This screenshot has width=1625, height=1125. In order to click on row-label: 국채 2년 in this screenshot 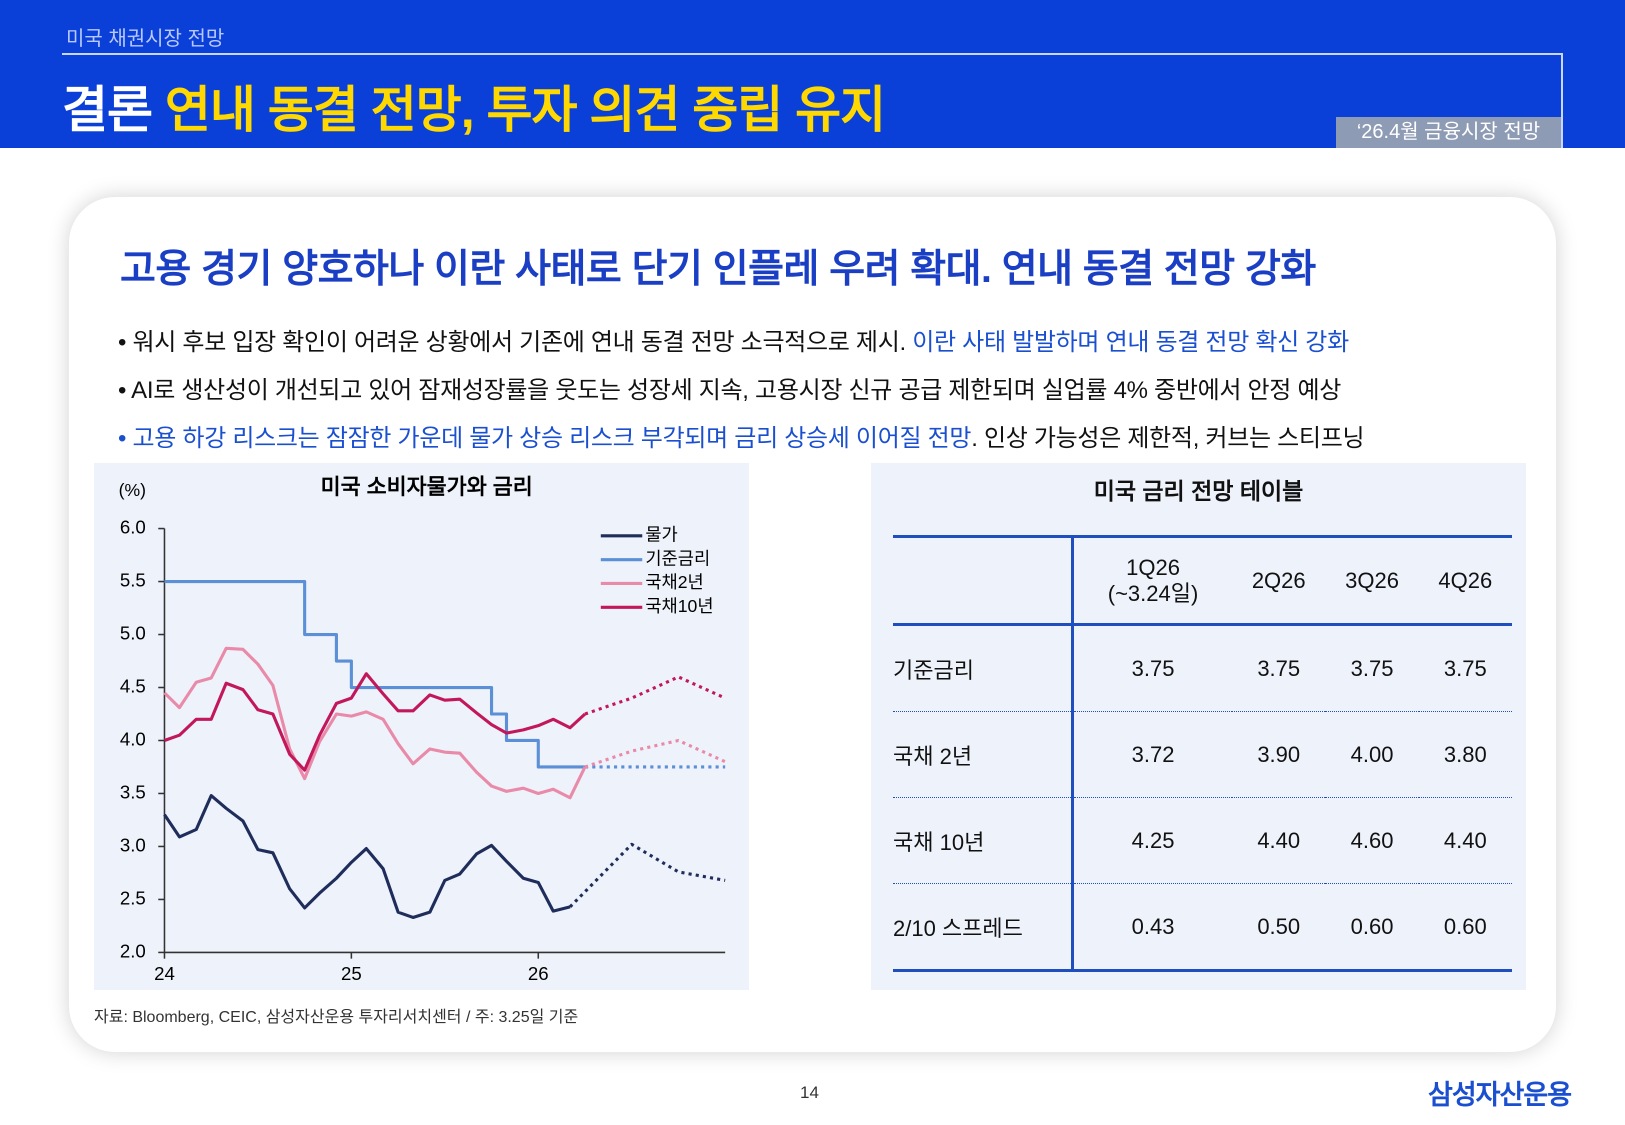, I will do `click(983, 754)`.